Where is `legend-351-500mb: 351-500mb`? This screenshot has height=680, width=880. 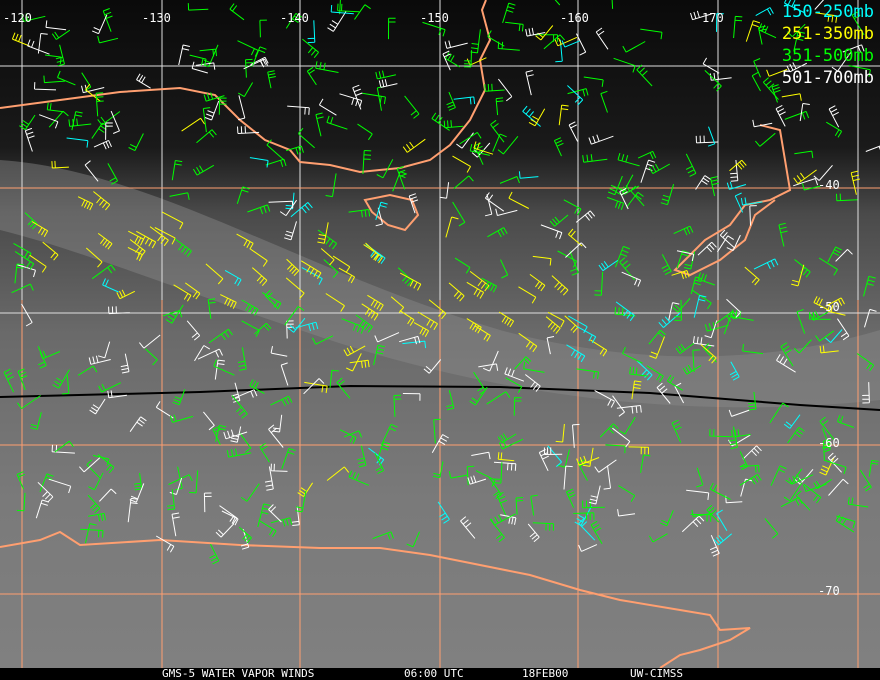
legend-351-500mb: 351-500mb is located at coordinates (827, 56).